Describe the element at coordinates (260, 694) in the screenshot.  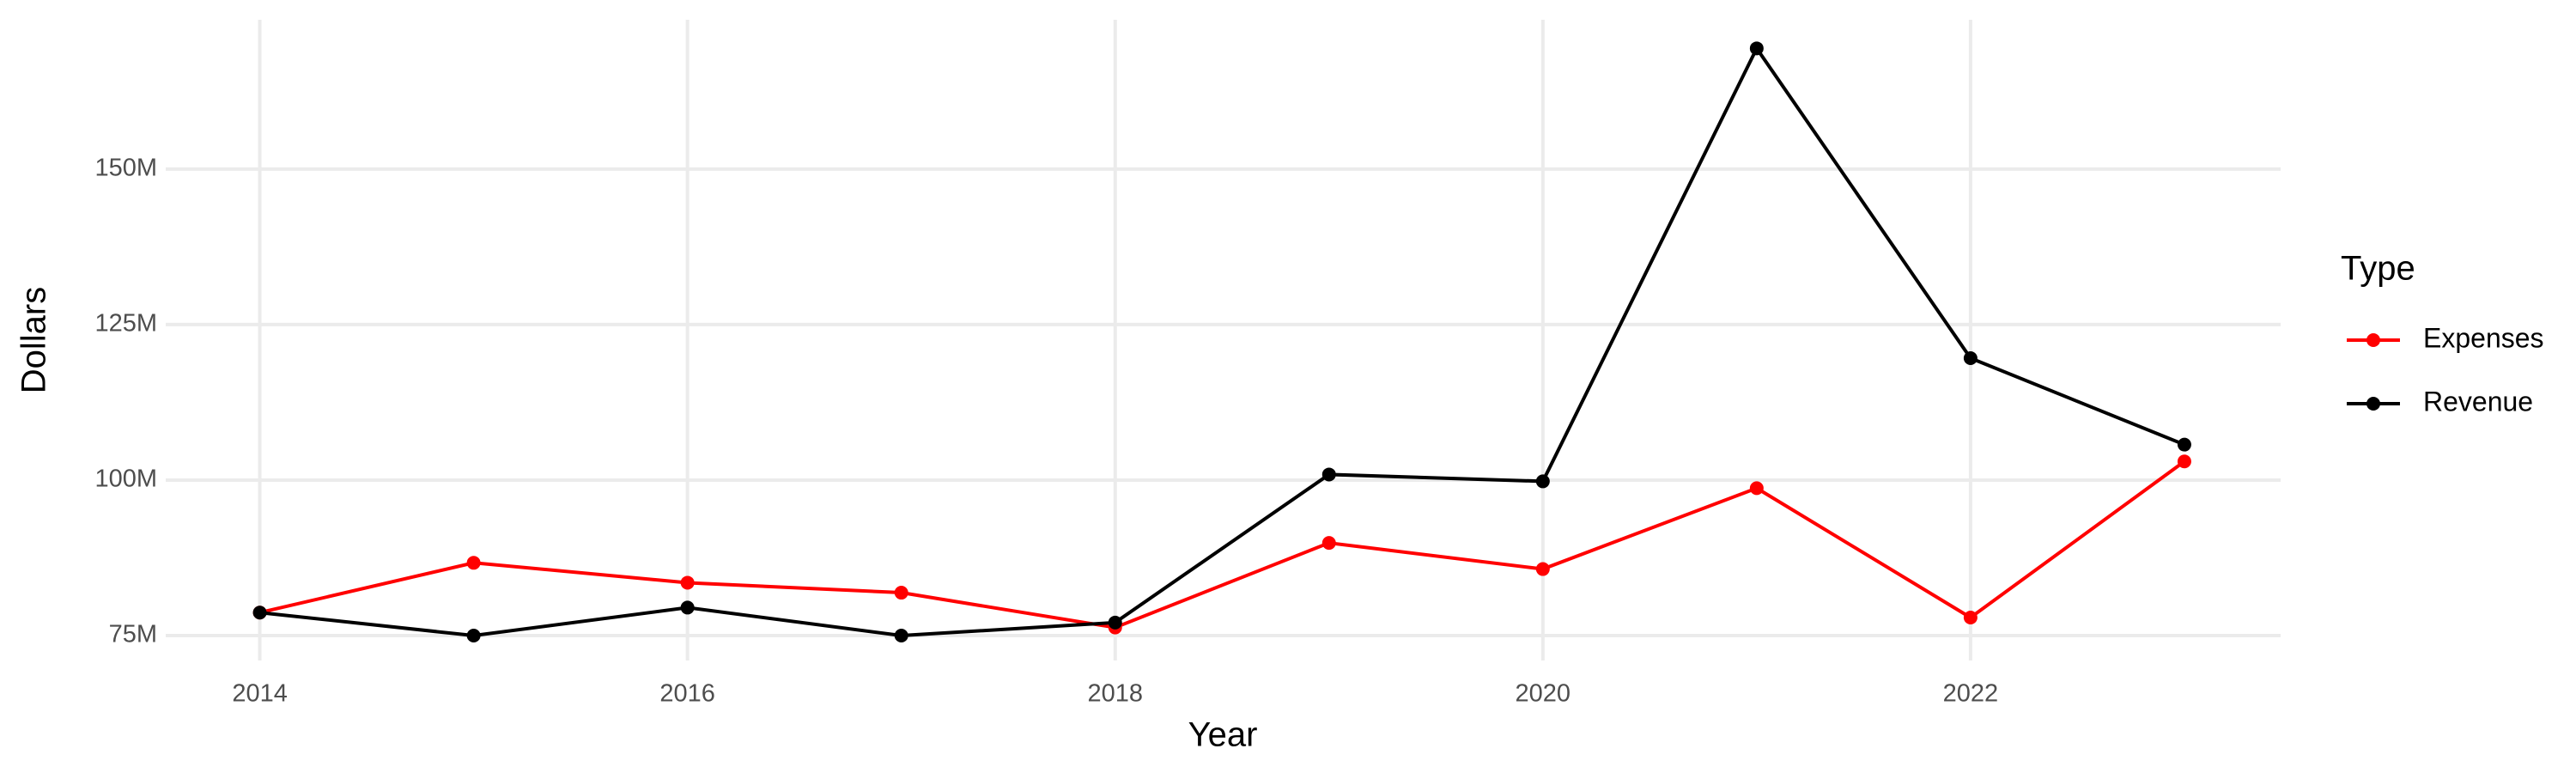
I see `x-tick-label: 2014` at that location.